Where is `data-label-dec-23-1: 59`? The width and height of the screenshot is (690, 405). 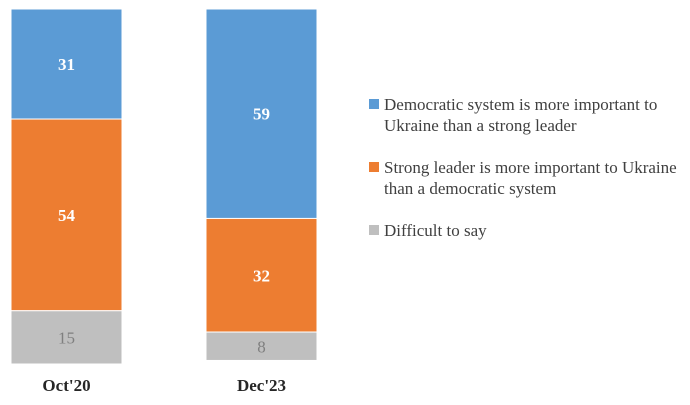
data-label-dec-23-1: 59 is located at coordinates (261, 114).